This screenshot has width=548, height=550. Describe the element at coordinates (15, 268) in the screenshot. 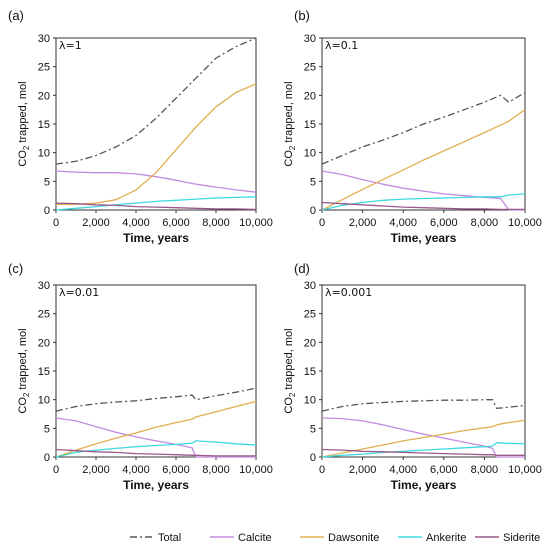

I see `panel-label: (c)` at that location.